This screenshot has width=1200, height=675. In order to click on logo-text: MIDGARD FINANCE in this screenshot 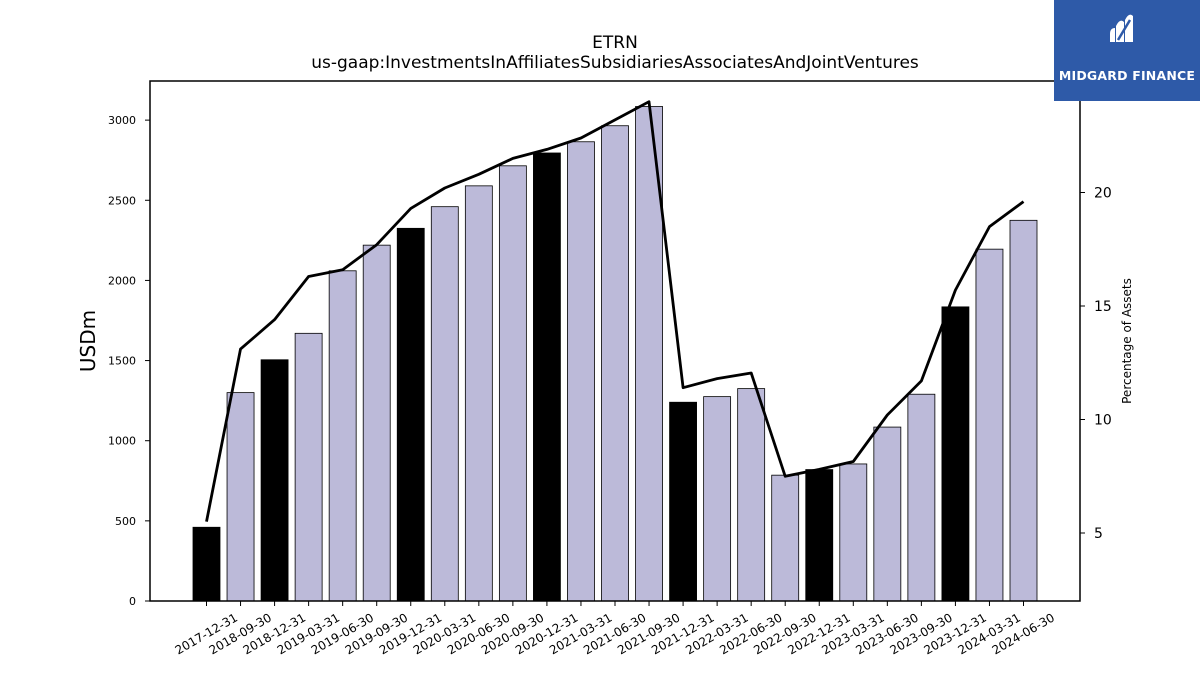, I will do `click(1127, 75)`.